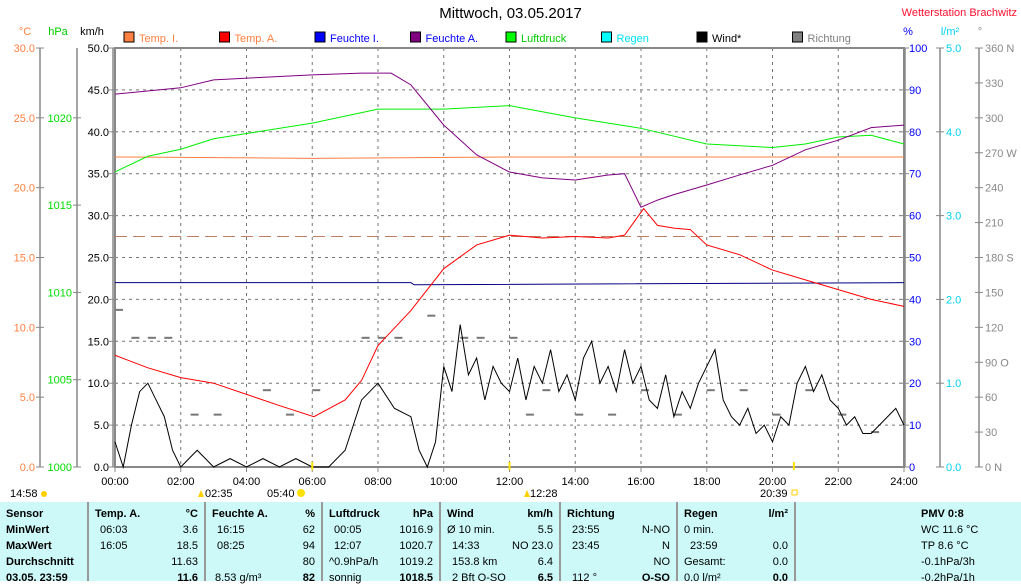 This screenshot has height=588, width=1021. Describe the element at coordinates (452, 39) in the screenshot. I see `legend-label: Feuchte A.` at that location.